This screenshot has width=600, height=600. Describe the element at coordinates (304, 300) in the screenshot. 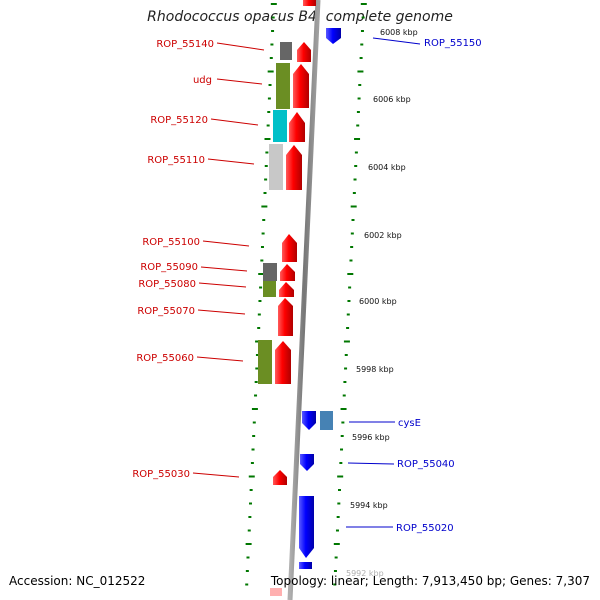

I see `genome-axis` at that location.